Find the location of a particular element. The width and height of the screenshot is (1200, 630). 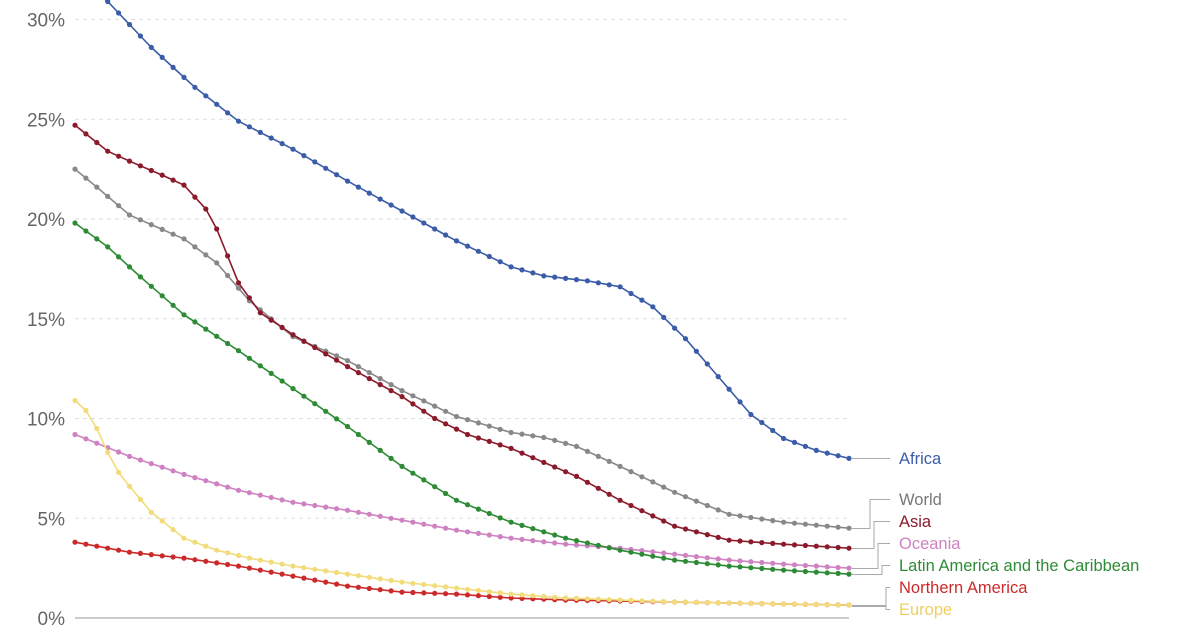

series-label: Asia is located at coordinates (915, 522).